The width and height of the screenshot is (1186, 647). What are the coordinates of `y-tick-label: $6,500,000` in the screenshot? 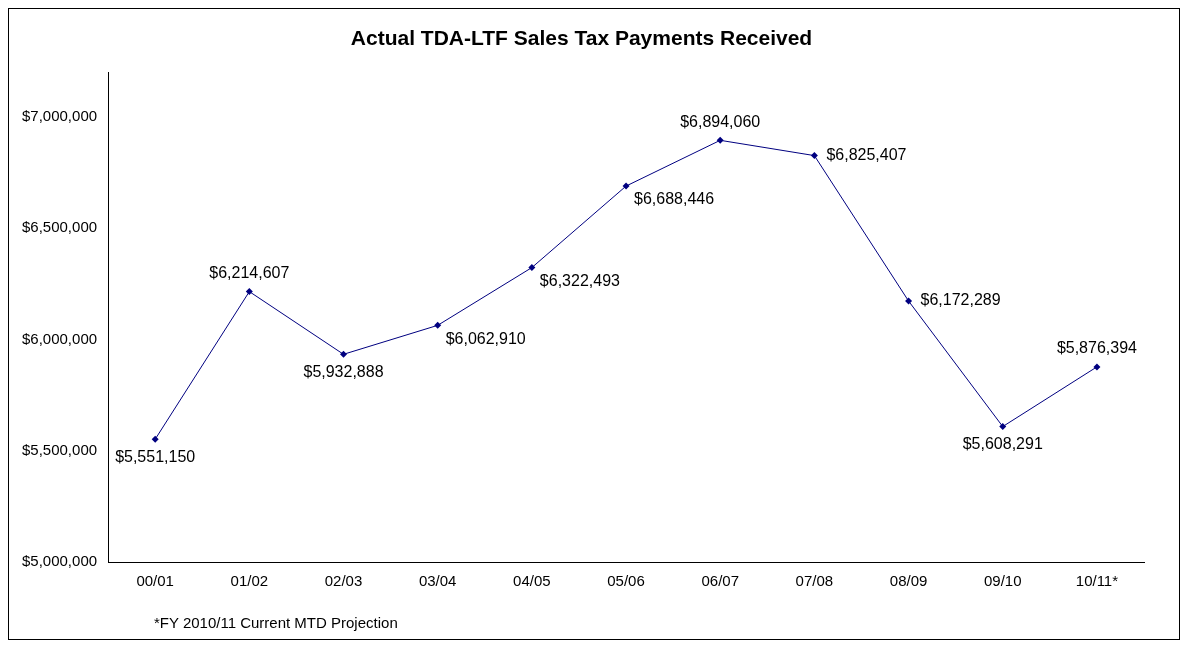 It's located at (60, 227).